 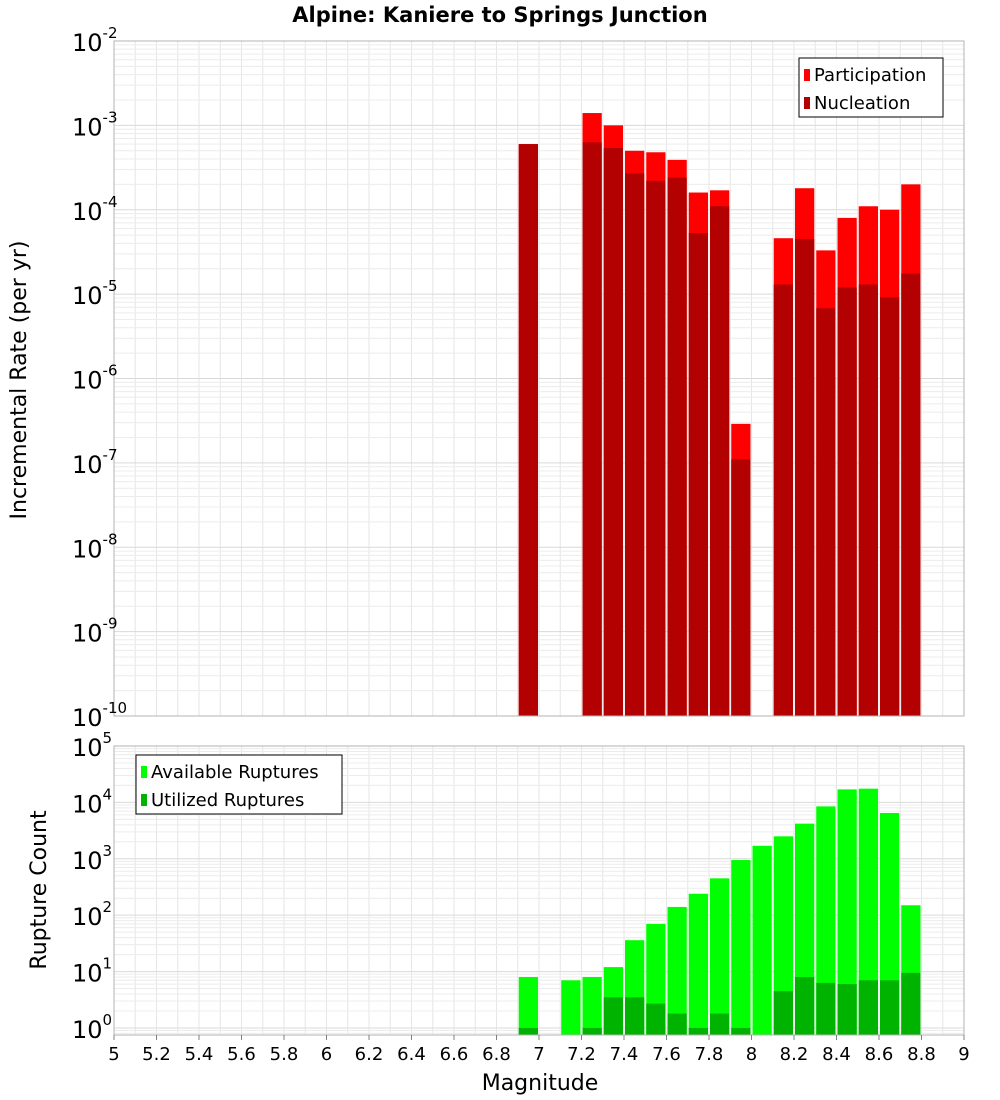 I want to click on y-tick-label: 10⁻⁵, so click(x=95, y=293).